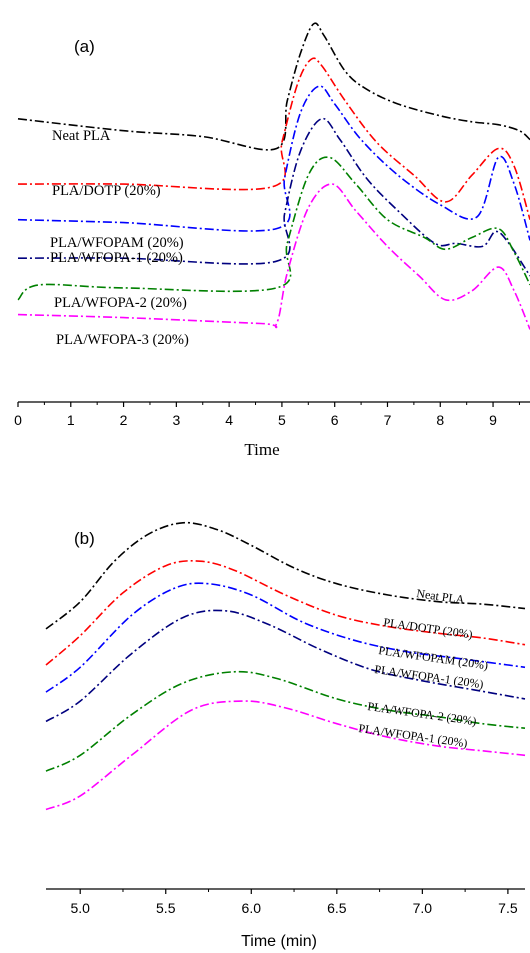  What do you see at coordinates (273, 228) in the screenshot?
I see `panel-a-series-4-pla-wfopa-2-20-line` at bounding box center [273, 228].